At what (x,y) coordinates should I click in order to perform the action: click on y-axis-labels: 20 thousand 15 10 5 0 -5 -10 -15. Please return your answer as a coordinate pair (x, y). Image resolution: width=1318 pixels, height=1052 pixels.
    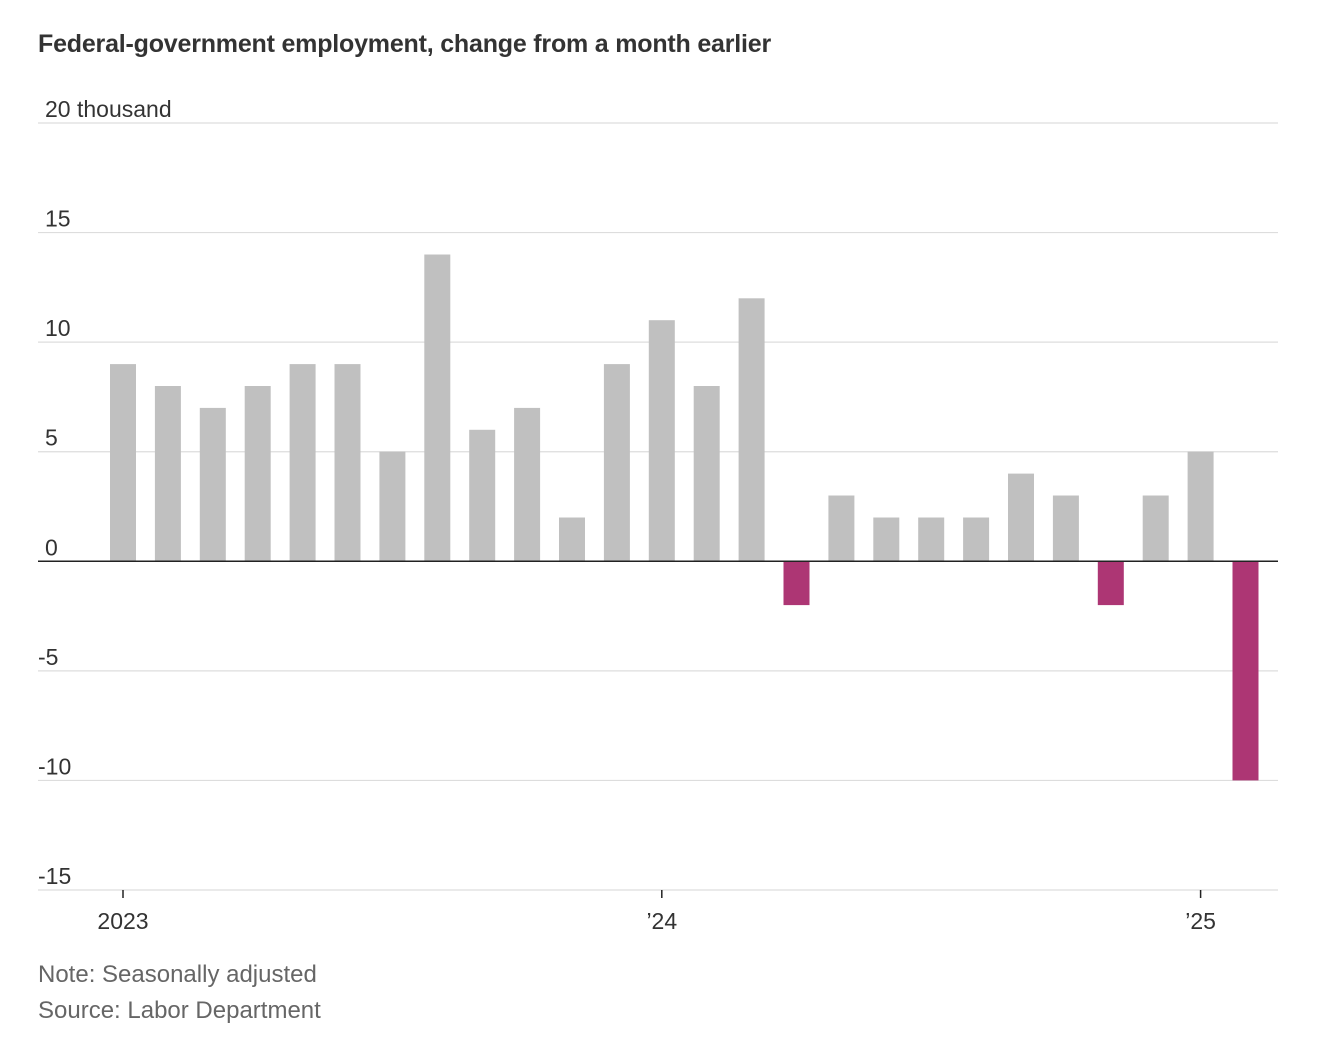
    Looking at the image, I should click on (105, 492).